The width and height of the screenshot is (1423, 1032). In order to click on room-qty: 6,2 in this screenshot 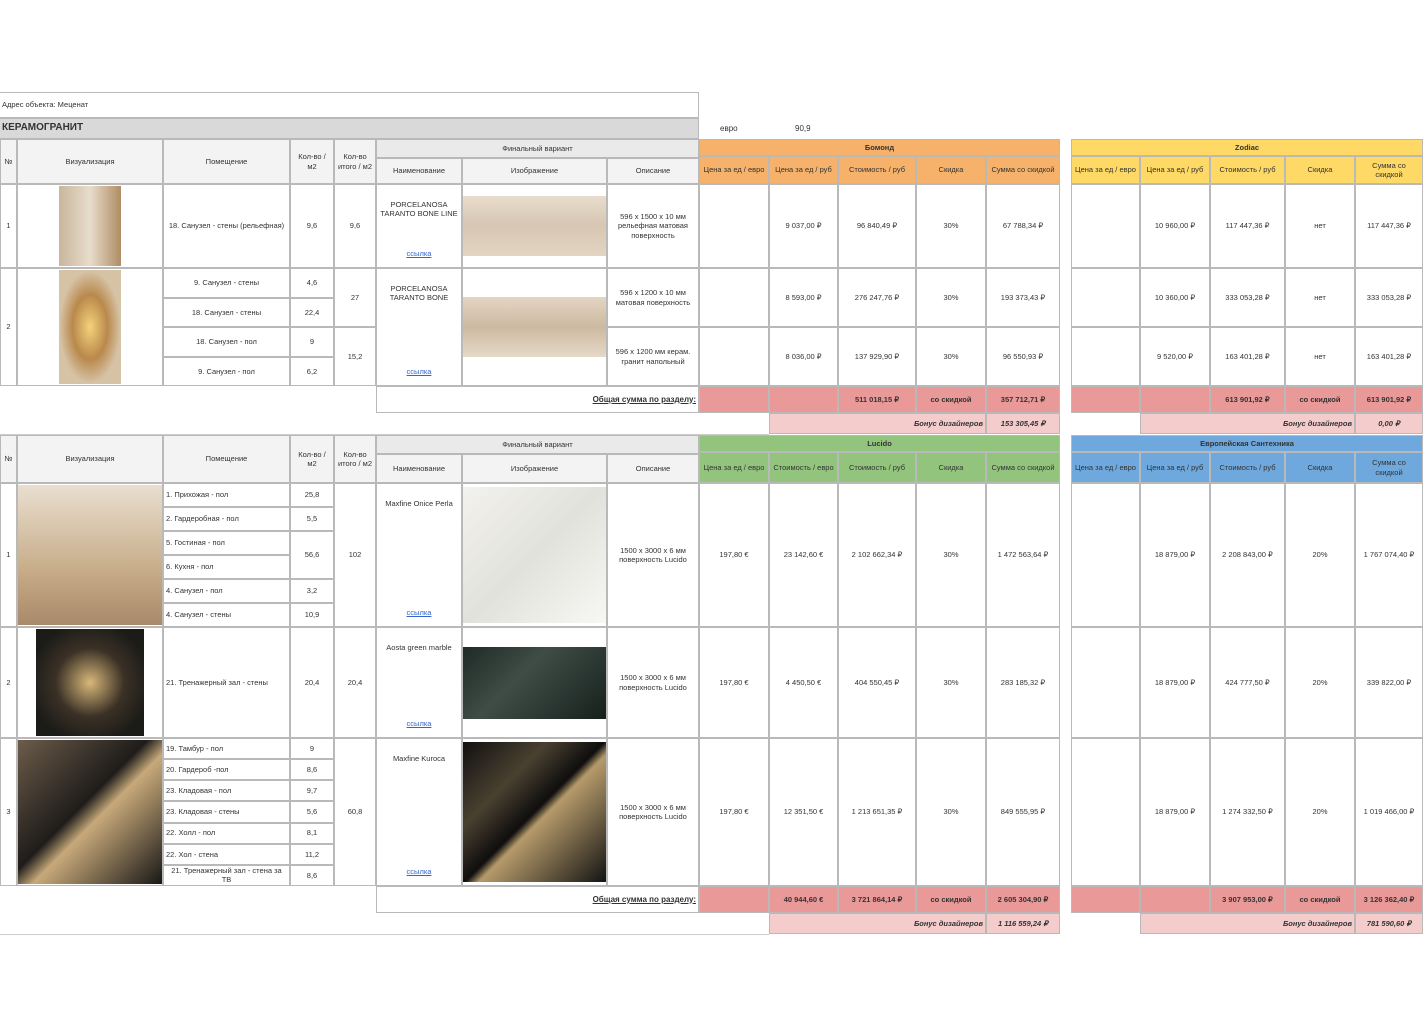, I will do `click(312, 371)`.